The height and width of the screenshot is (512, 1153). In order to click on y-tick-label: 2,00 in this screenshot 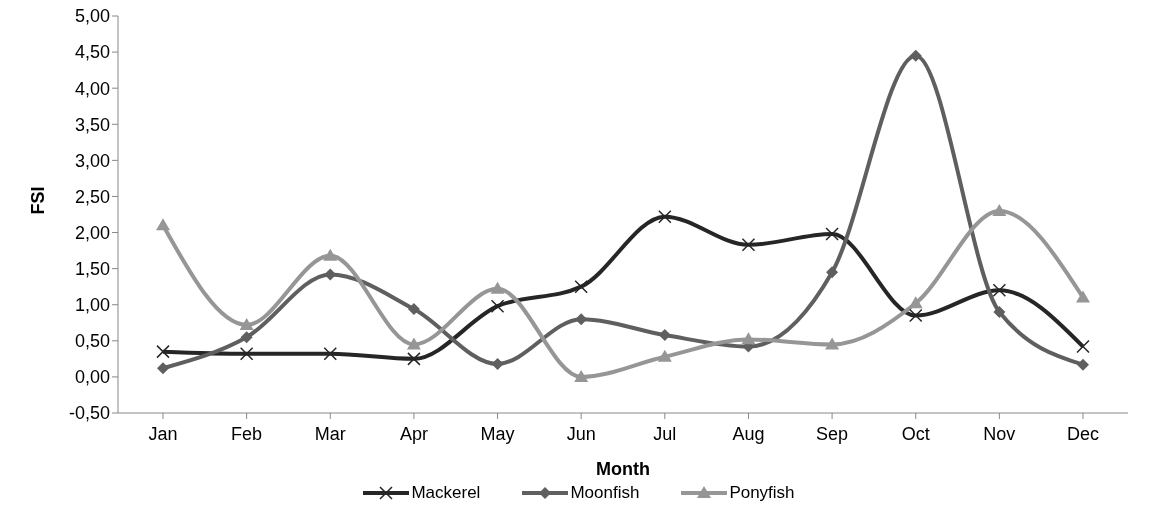, I will do `click(92, 232)`.